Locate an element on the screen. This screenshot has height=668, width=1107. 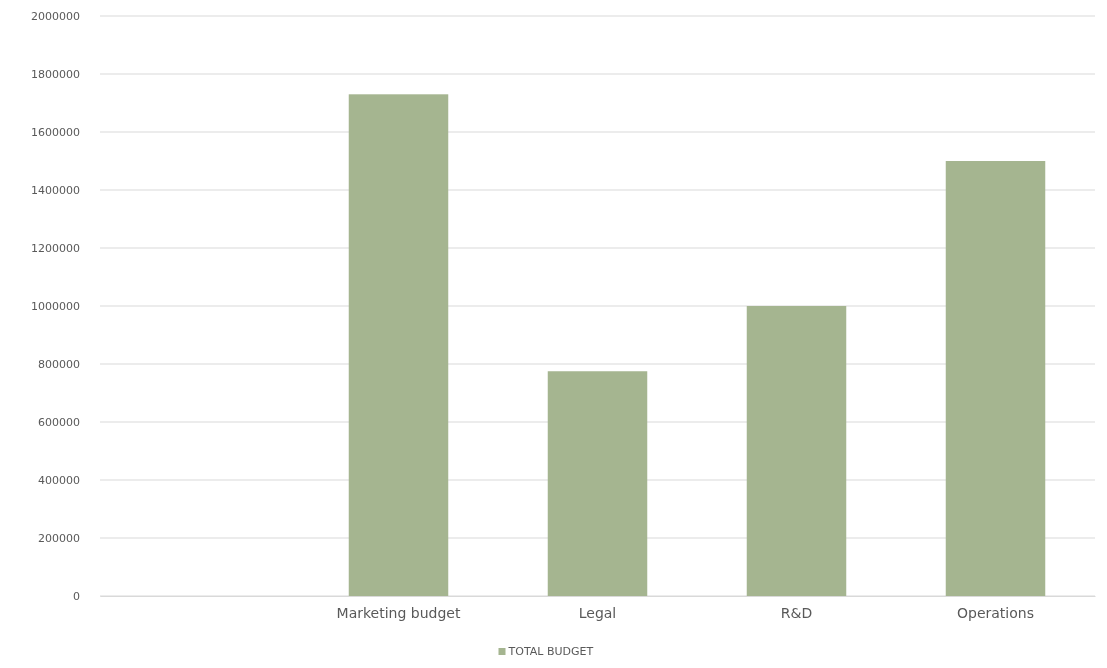
y-tick-label: 1200000 is located at coordinates (55, 249).